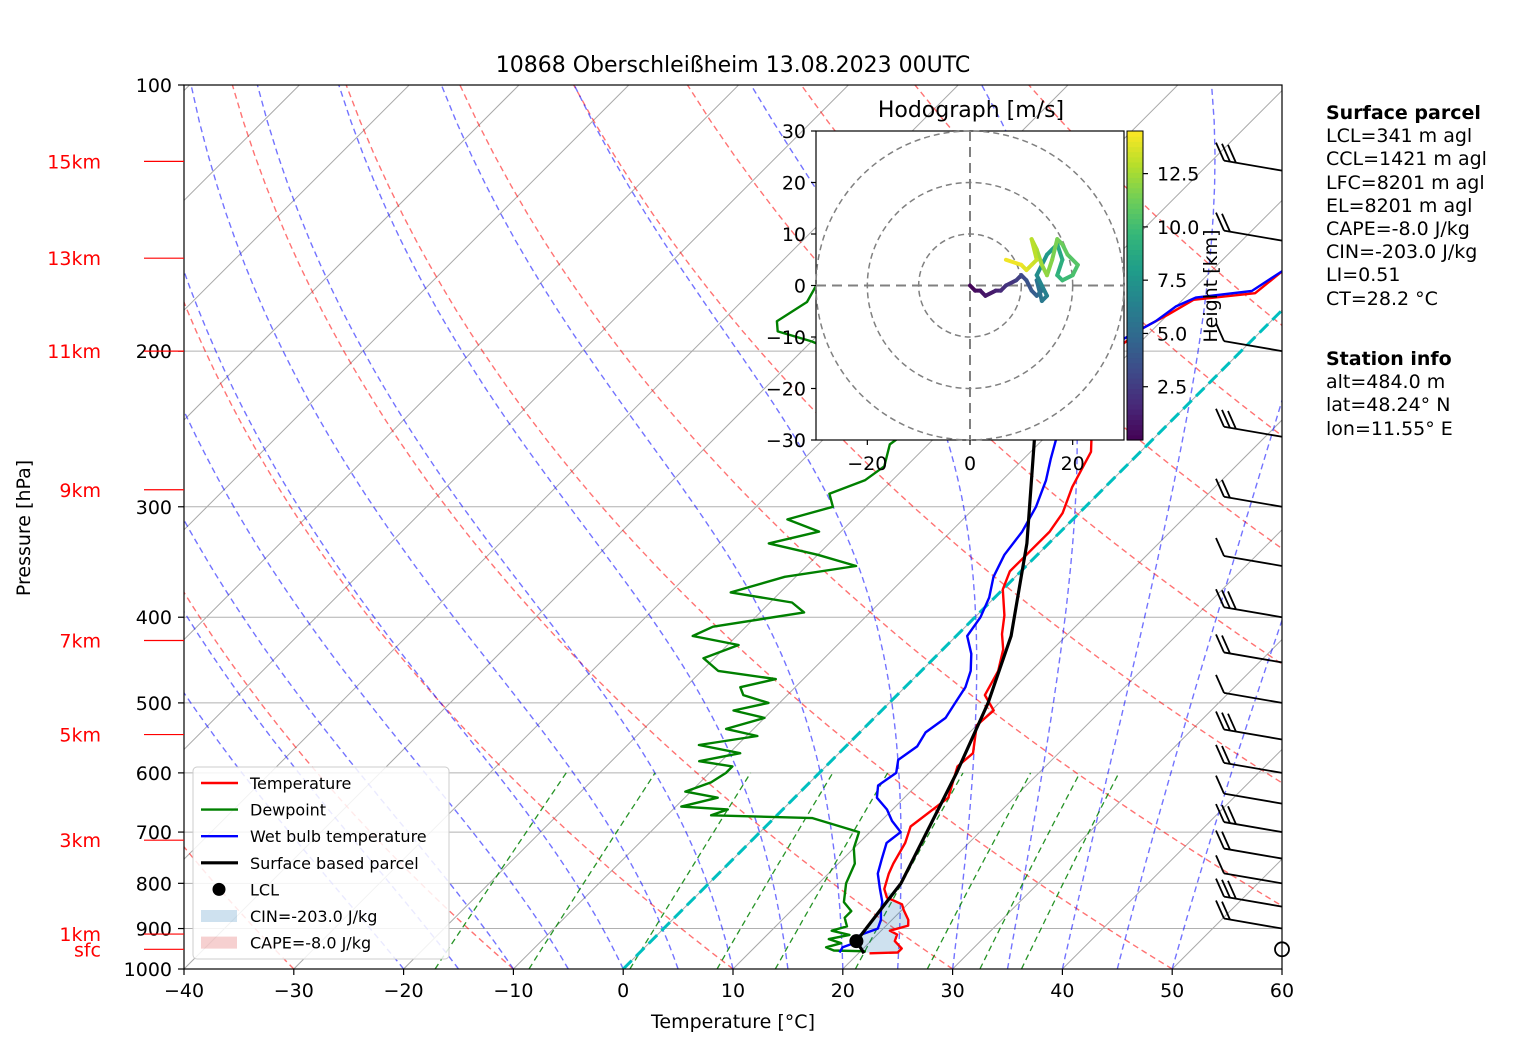  Describe the element at coordinates (1211, 285) in the screenshot. I see `colorbar-label: Height [km]` at that location.